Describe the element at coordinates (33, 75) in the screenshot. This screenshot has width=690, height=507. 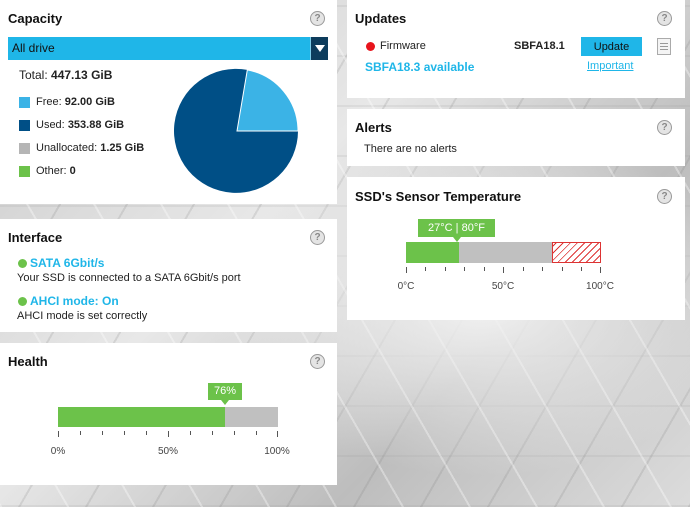
I see `total-label: Total:` at that location.